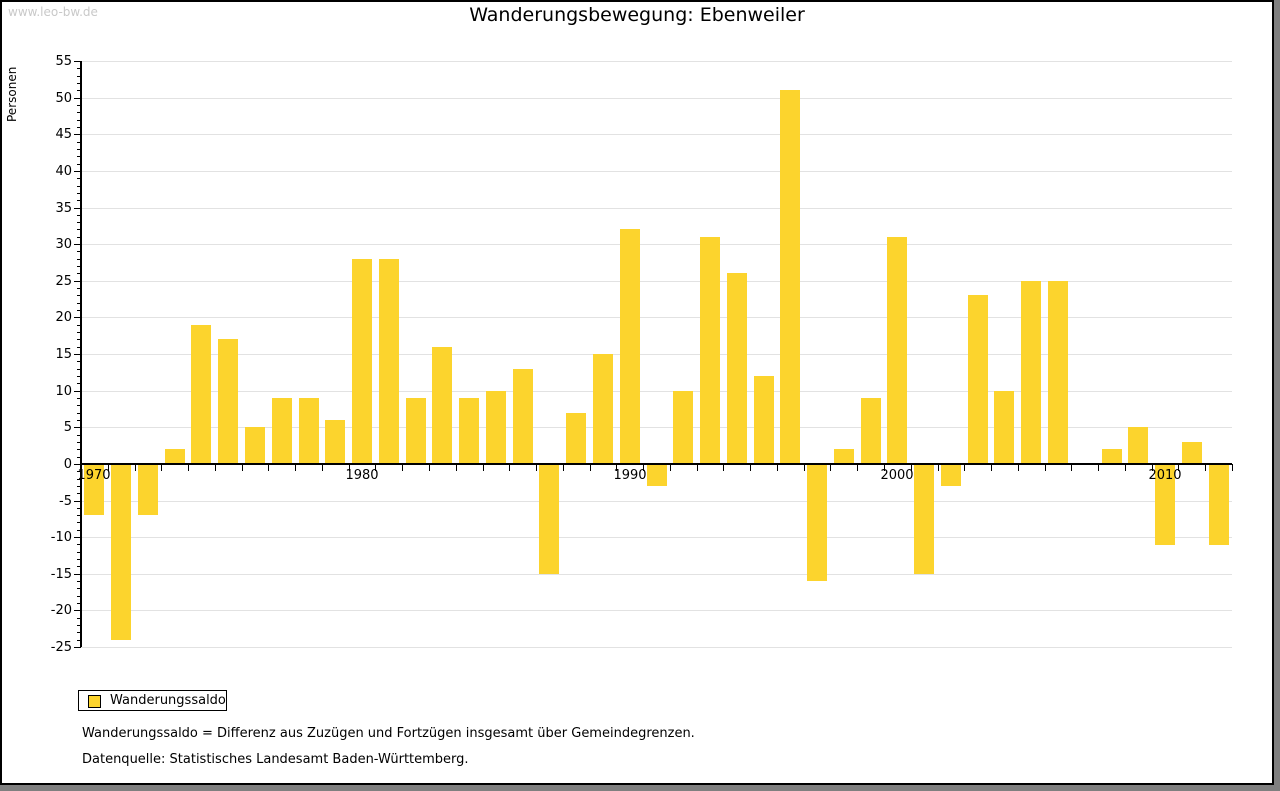 The image size is (1280, 791). Describe the element at coordinates (844, 456) in the screenshot. I see `bar-1998` at that location.